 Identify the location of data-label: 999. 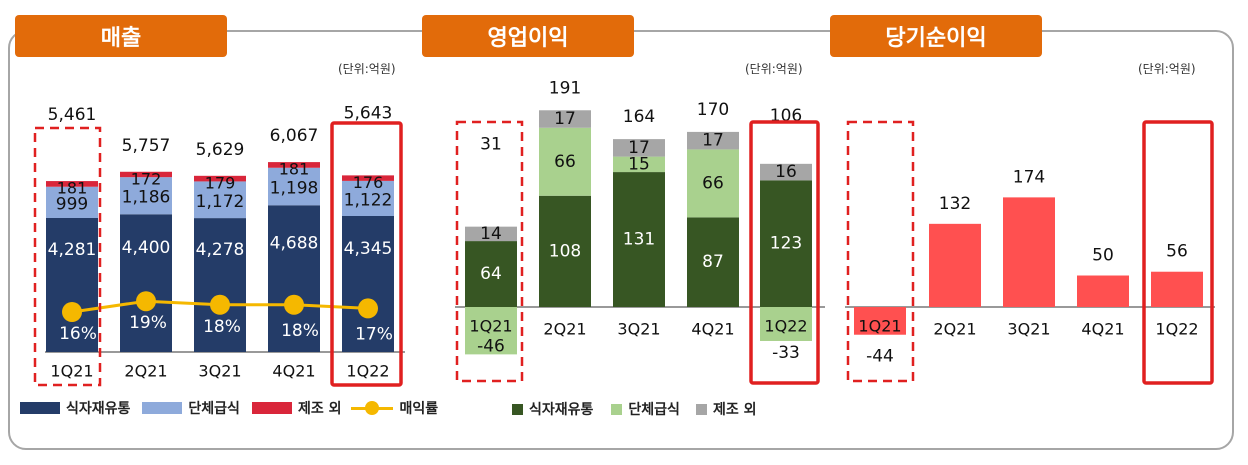
(72, 204).